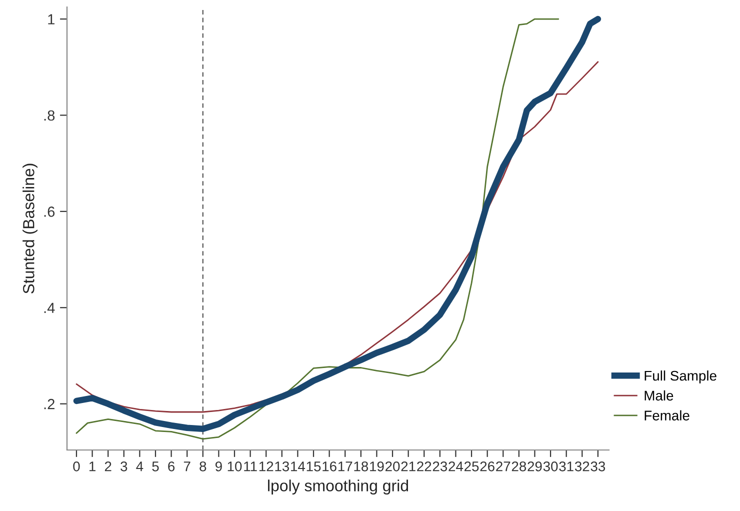  What do you see at coordinates (667, 415) in the screenshot?
I see `legend-label: Female` at bounding box center [667, 415].